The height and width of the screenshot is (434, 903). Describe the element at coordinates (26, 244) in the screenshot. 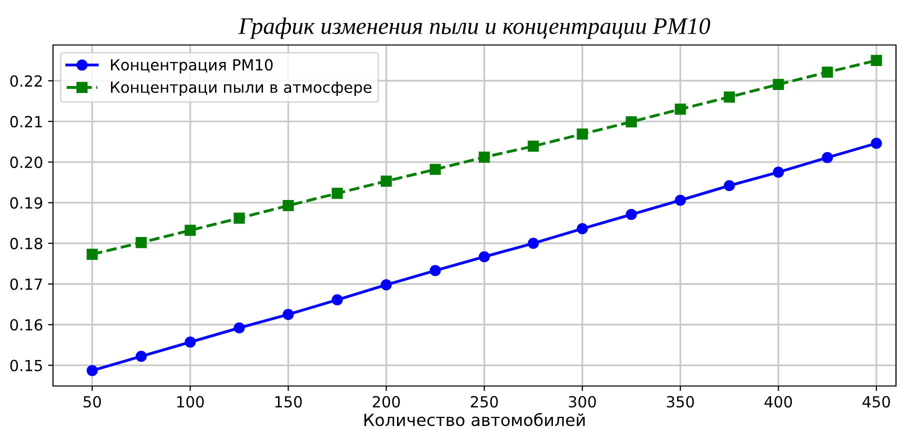

I see `y-tick-label: 0.18` at that location.